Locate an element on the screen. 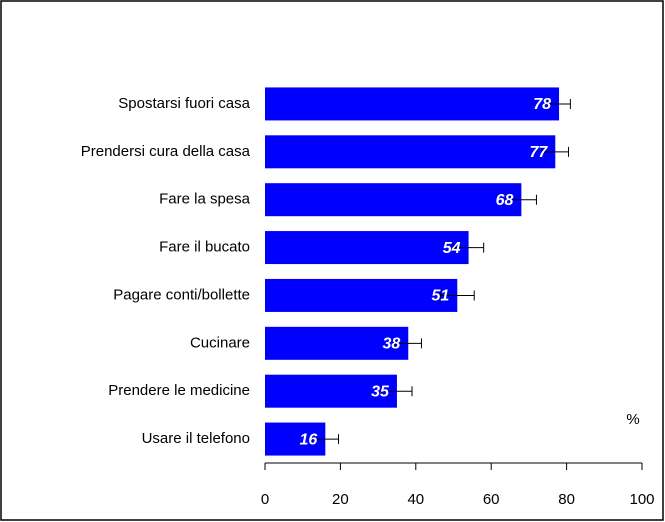 The image size is (665, 522). value-label: 78 is located at coordinates (542, 104).